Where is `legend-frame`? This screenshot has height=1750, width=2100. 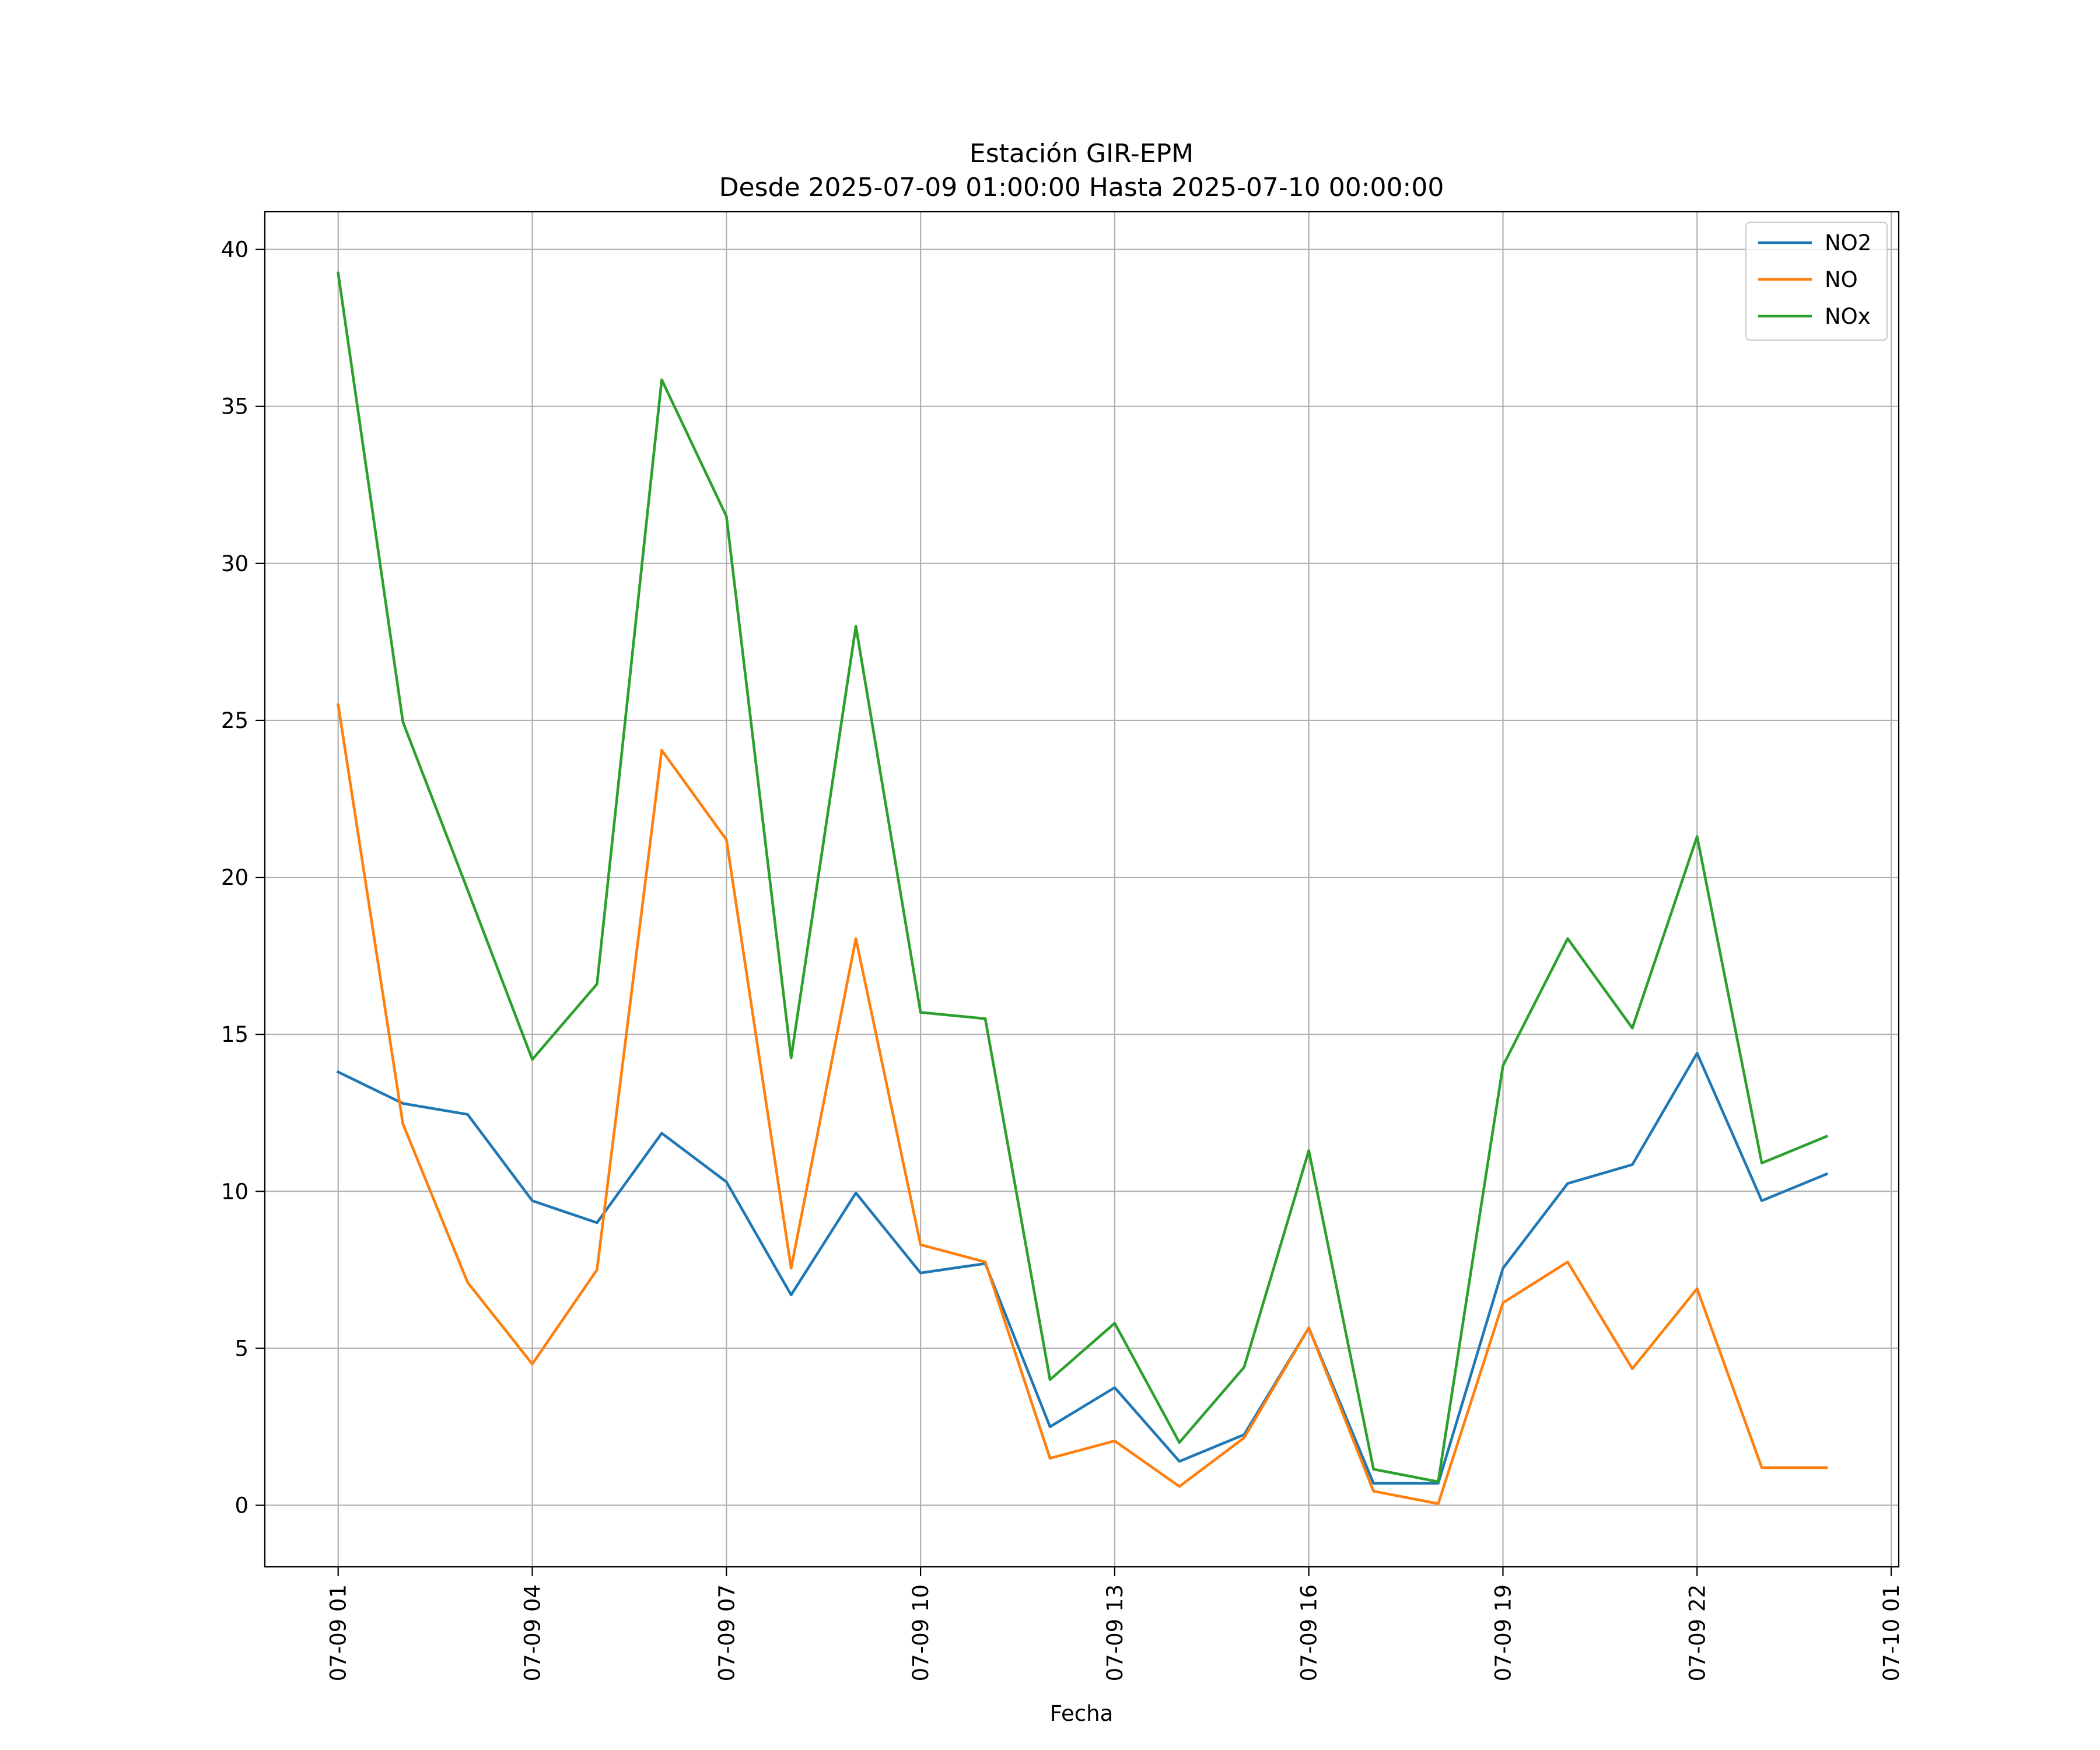
legend-frame is located at coordinates (1817, 281).